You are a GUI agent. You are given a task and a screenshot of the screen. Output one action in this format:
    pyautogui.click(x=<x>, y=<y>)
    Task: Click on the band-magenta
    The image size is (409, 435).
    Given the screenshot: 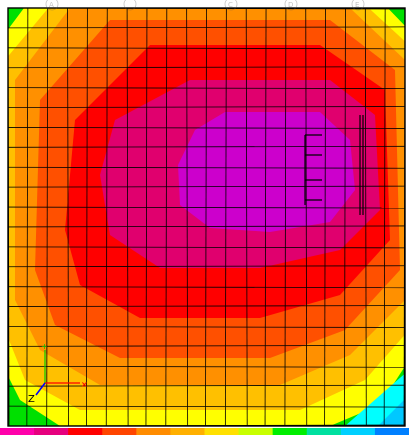 What is the action you would take?
    pyautogui.click(x=266, y=172)
    